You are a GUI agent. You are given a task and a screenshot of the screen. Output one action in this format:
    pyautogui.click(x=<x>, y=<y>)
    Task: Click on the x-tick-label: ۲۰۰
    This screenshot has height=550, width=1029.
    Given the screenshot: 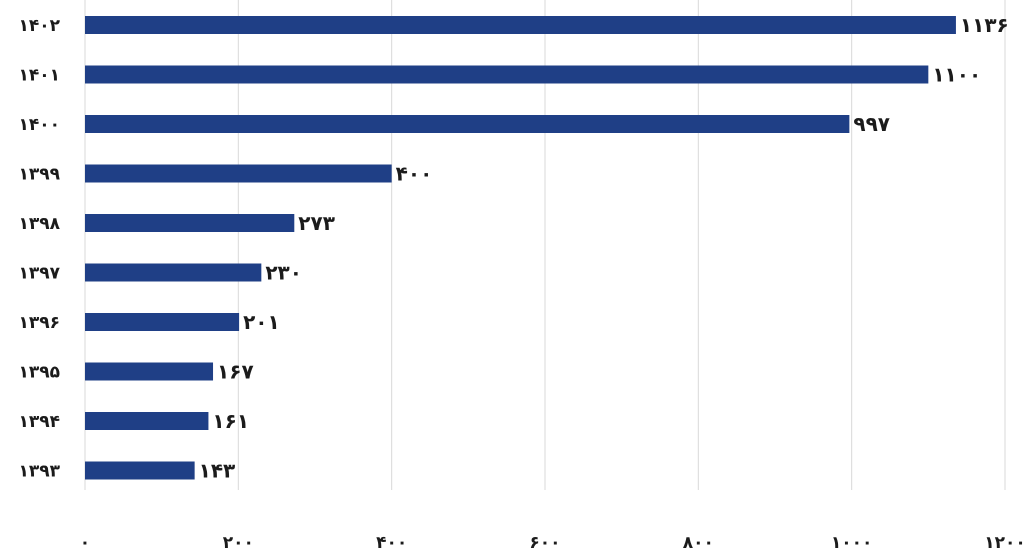 What is the action you would take?
    pyautogui.click(x=238, y=541)
    